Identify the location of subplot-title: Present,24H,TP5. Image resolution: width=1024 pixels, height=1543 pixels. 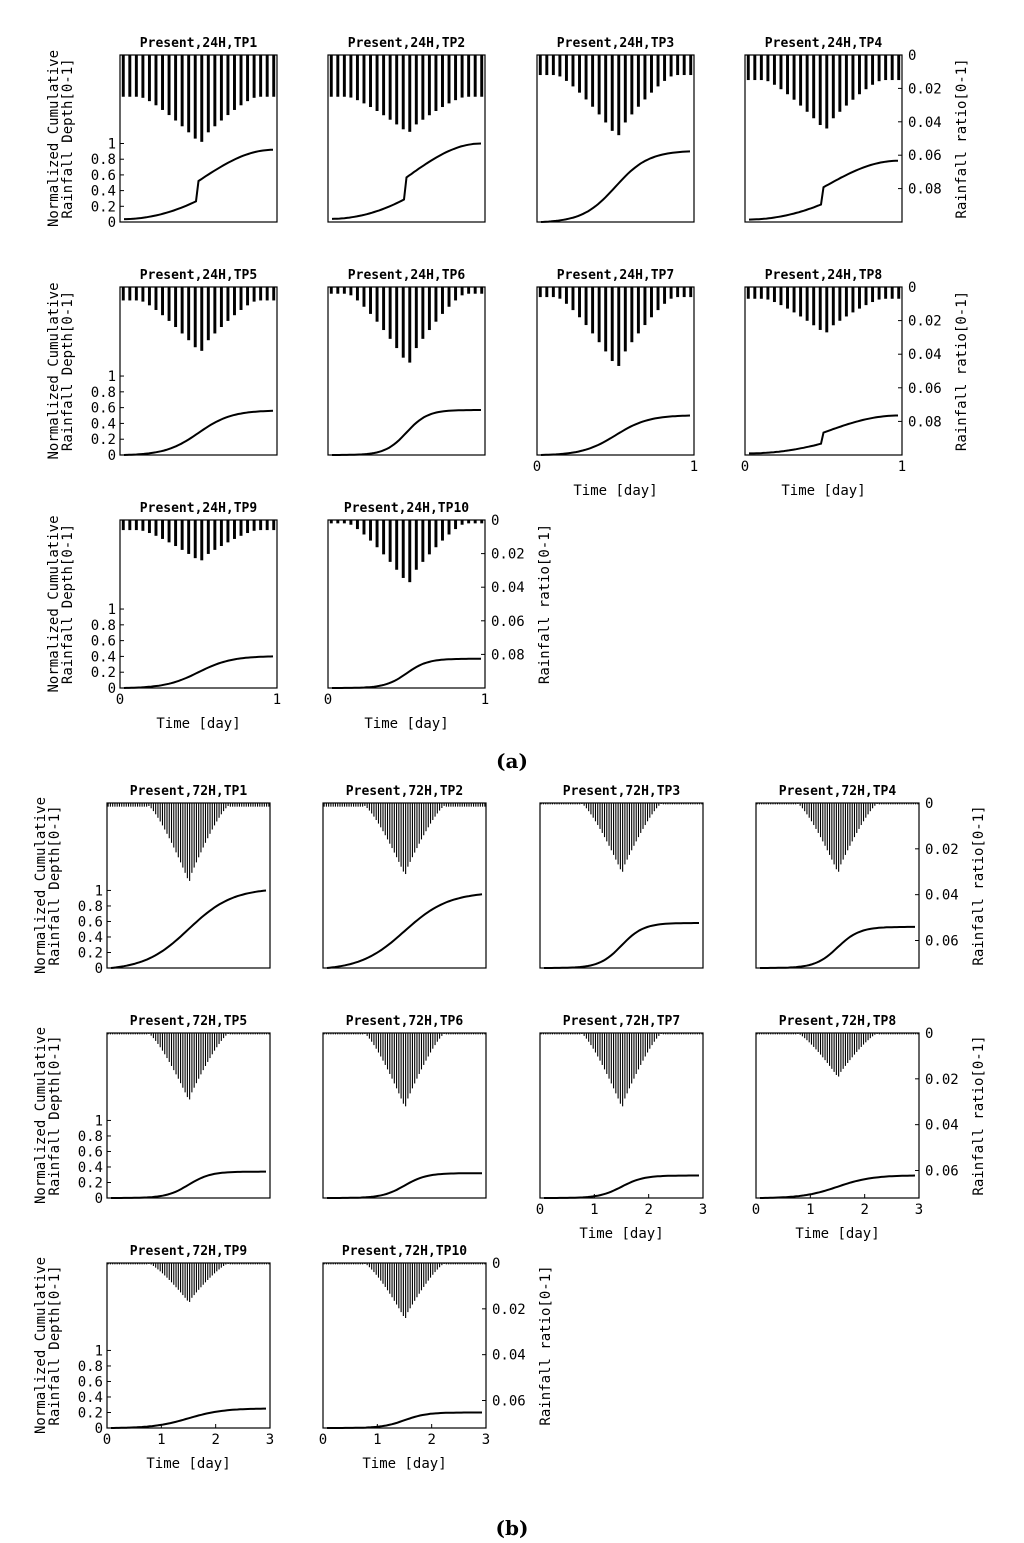
(198, 275).